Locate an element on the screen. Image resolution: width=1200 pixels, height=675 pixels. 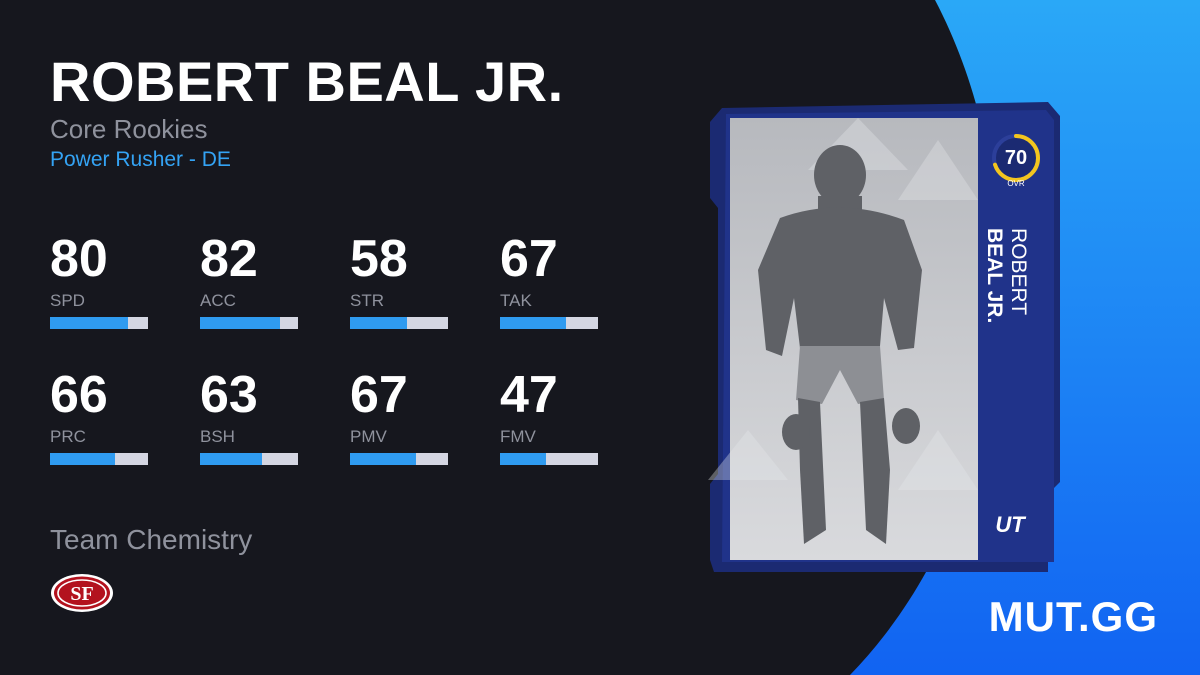
stat-bsh: 63 BSH is located at coordinates (250, 416).